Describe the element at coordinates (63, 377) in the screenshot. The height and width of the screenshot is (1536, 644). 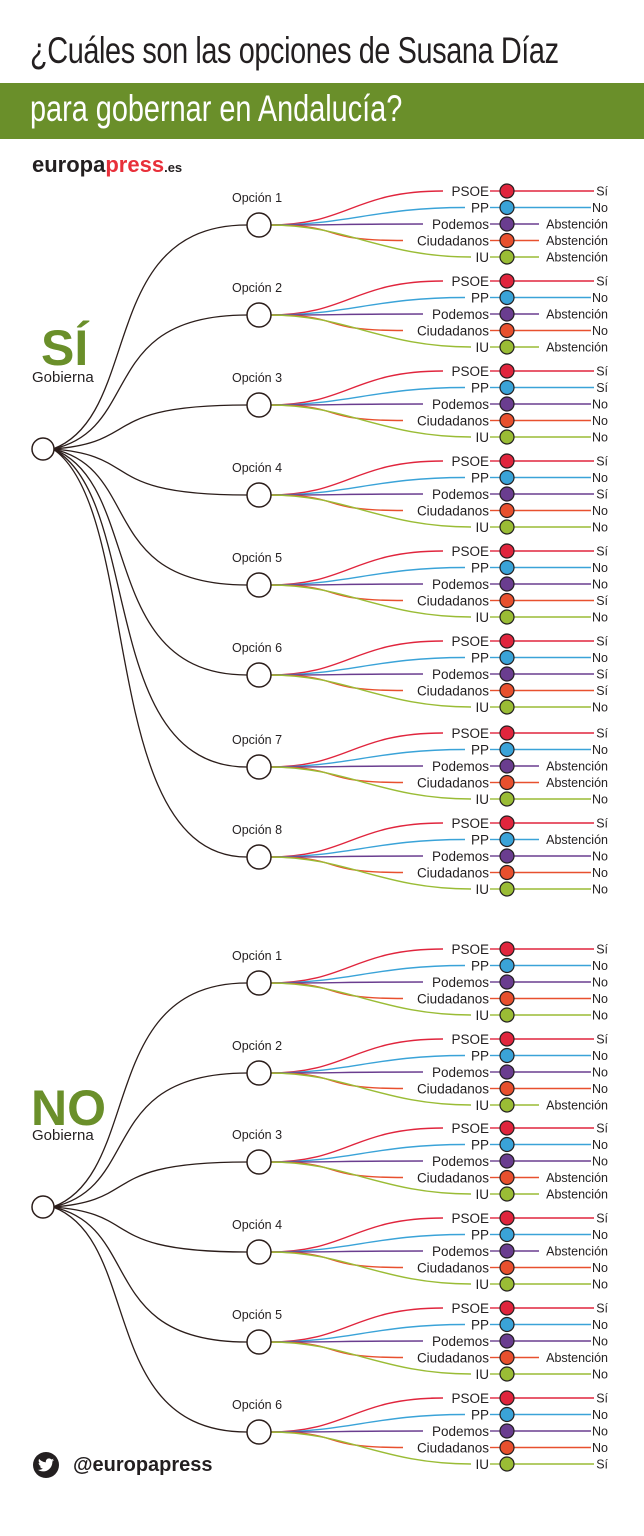
I see `si-gobierna-sublabel: Gobierna` at that location.